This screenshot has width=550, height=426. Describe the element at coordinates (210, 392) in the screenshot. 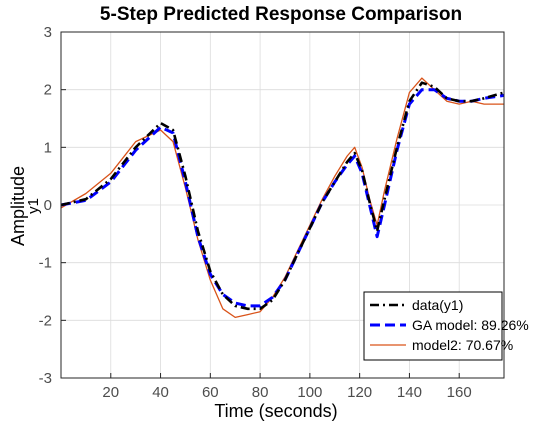

I see `x-tick-label: 60` at that location.